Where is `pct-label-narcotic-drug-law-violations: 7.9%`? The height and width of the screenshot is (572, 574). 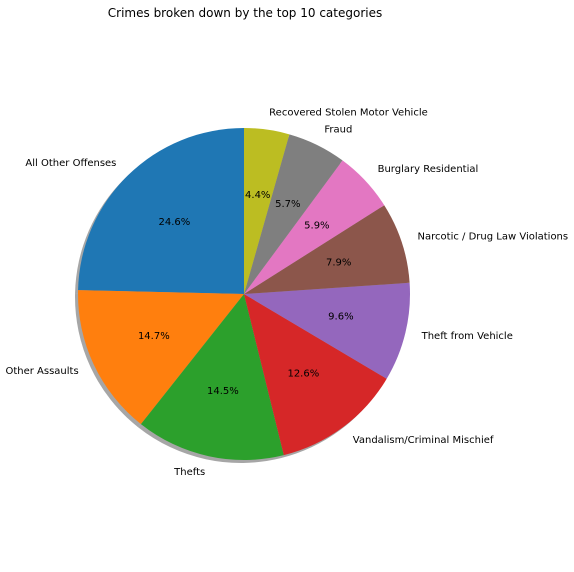
pct-label-narcotic-drug-law-violations: 7.9% is located at coordinates (338, 263).